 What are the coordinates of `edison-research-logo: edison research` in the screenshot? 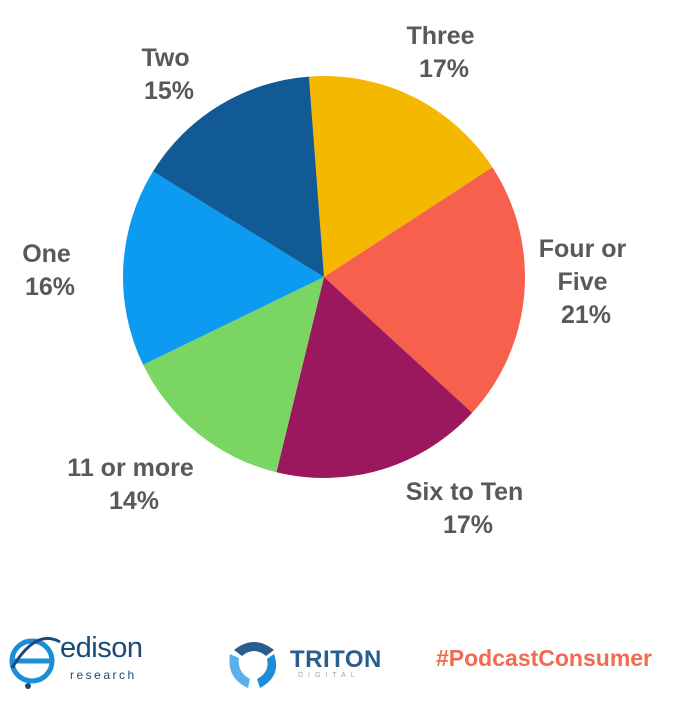 It's located at (81, 661).